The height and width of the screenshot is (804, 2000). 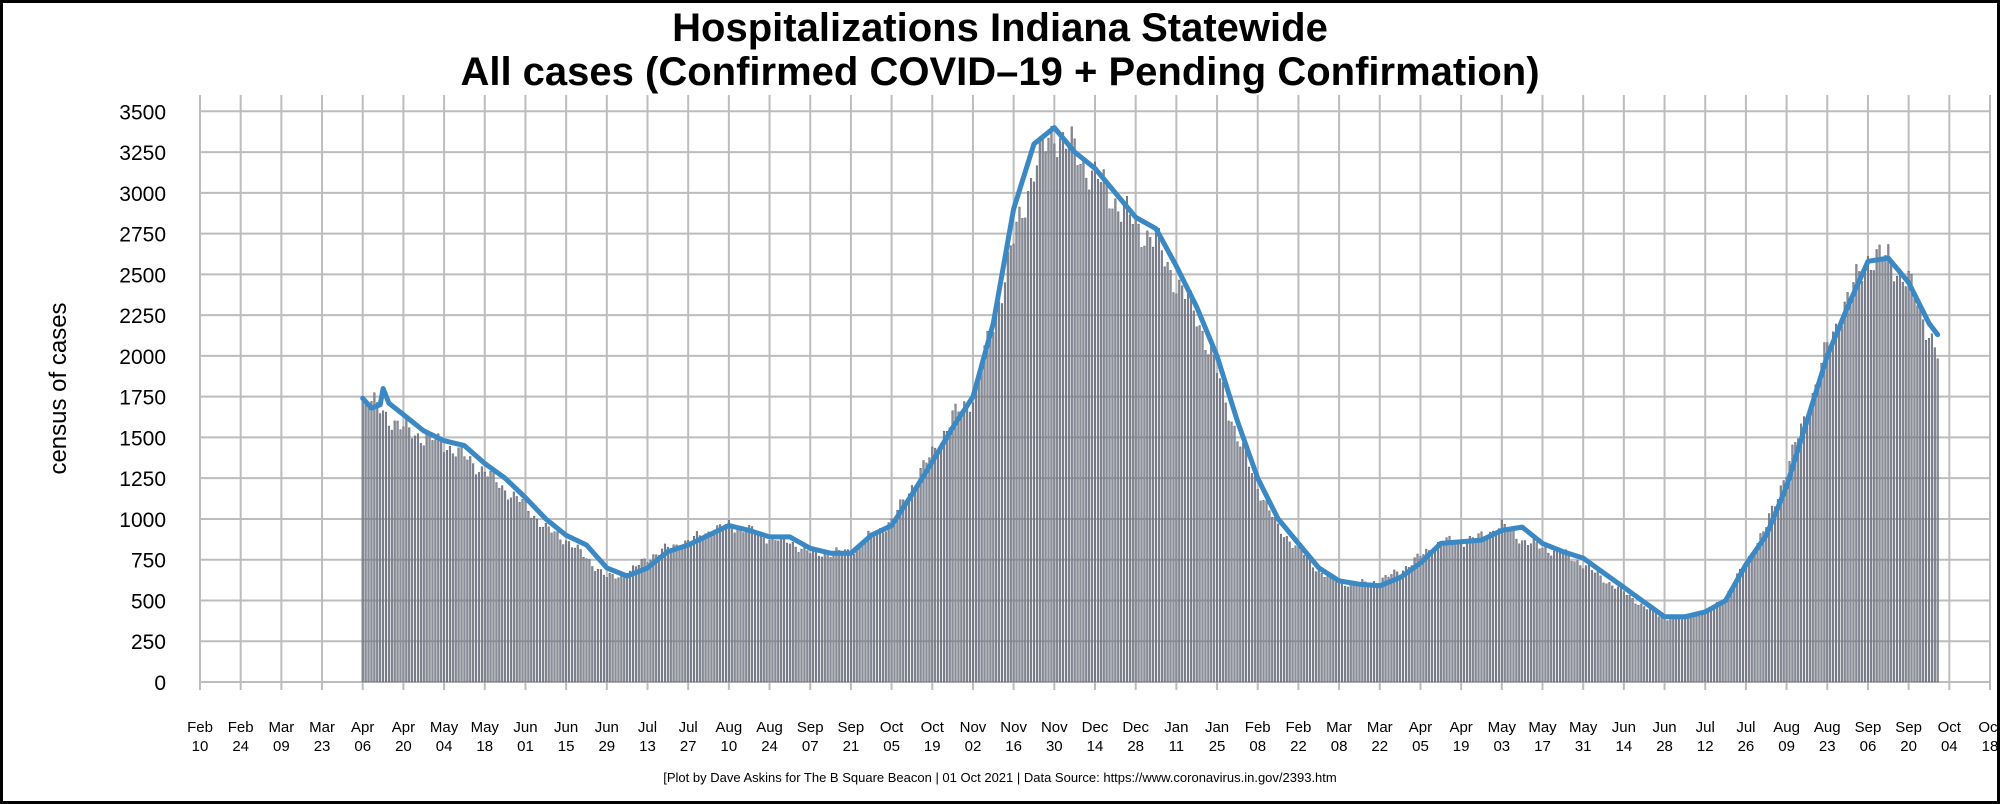 I want to click on x-tick-day: 18, so click(x=1990, y=746).